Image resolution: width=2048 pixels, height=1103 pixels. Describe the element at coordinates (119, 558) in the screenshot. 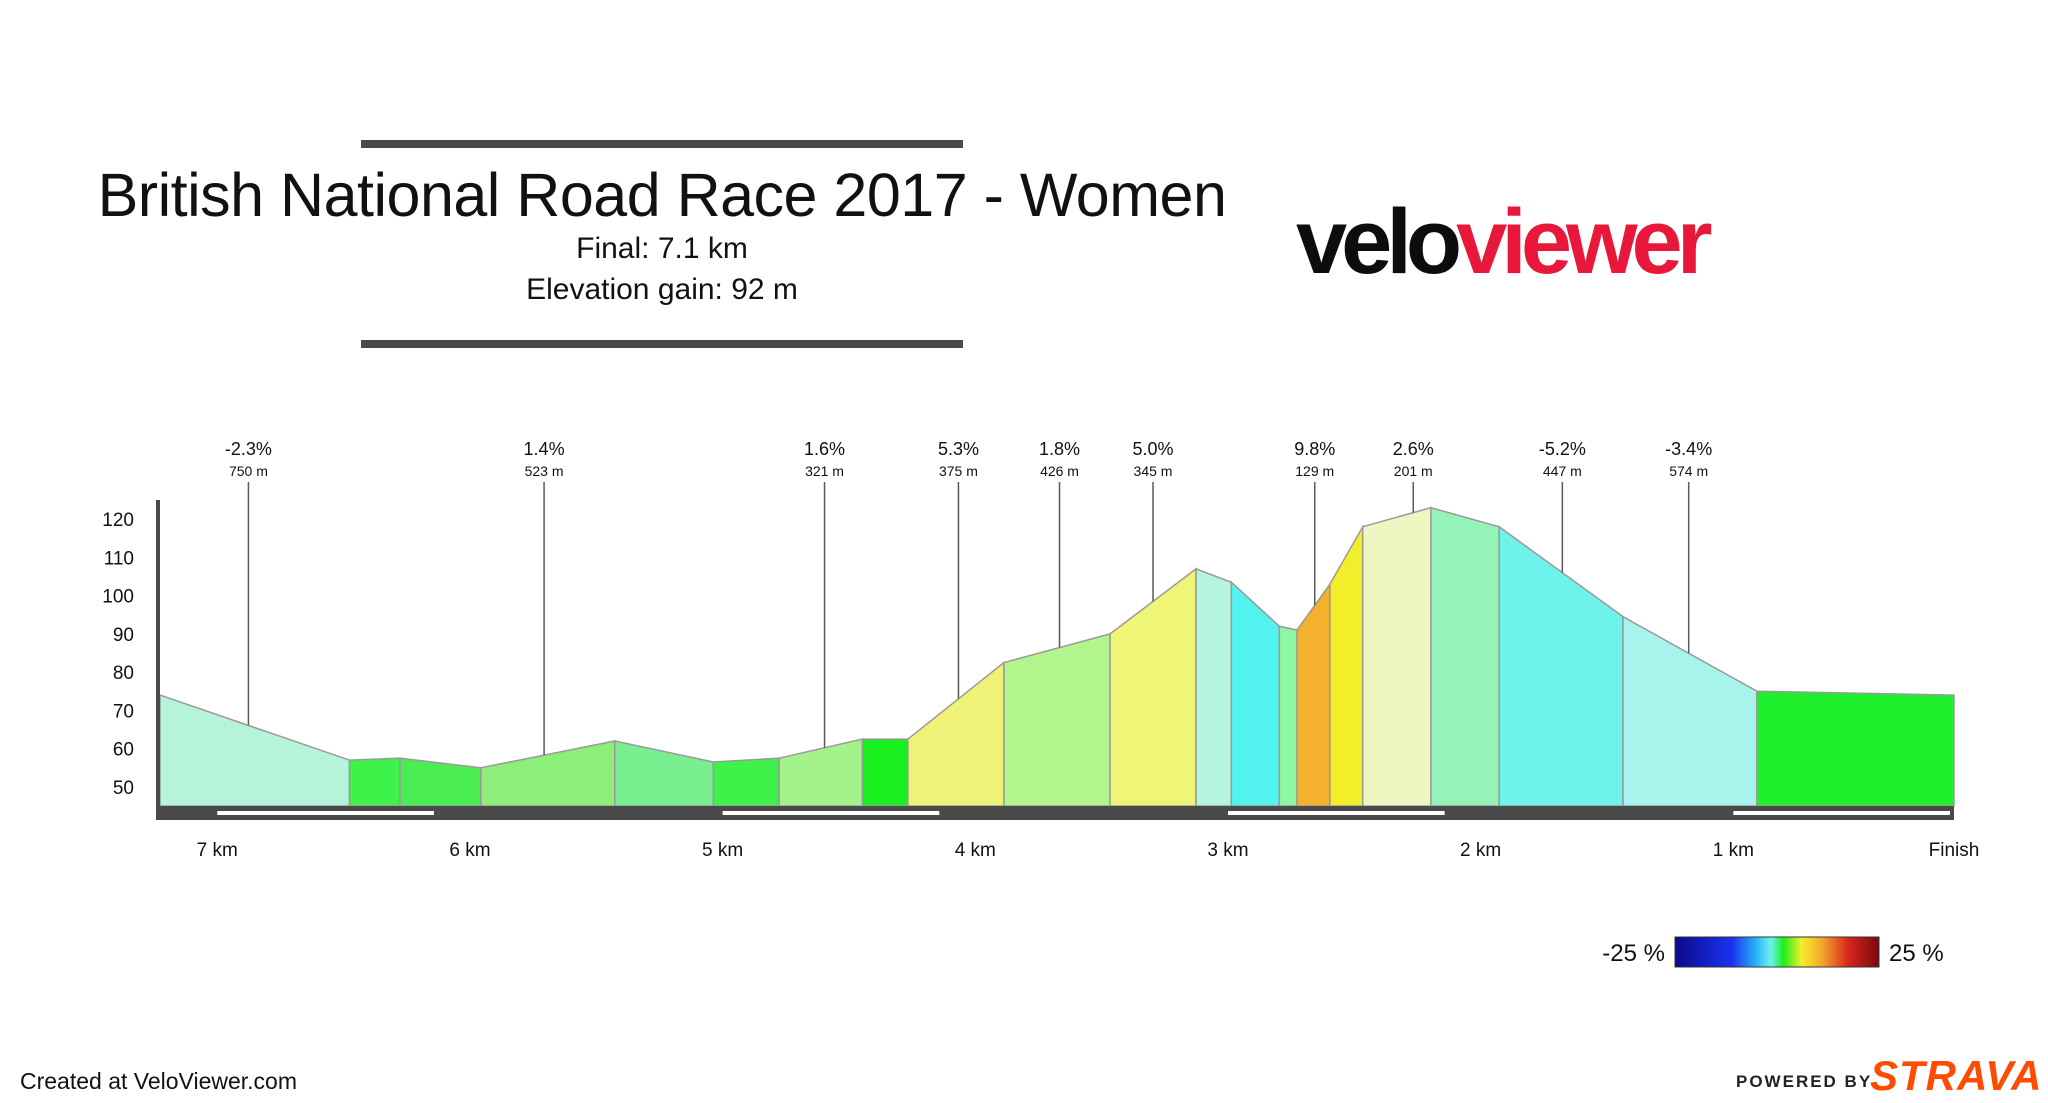

I see `y-tick-label: 110` at that location.